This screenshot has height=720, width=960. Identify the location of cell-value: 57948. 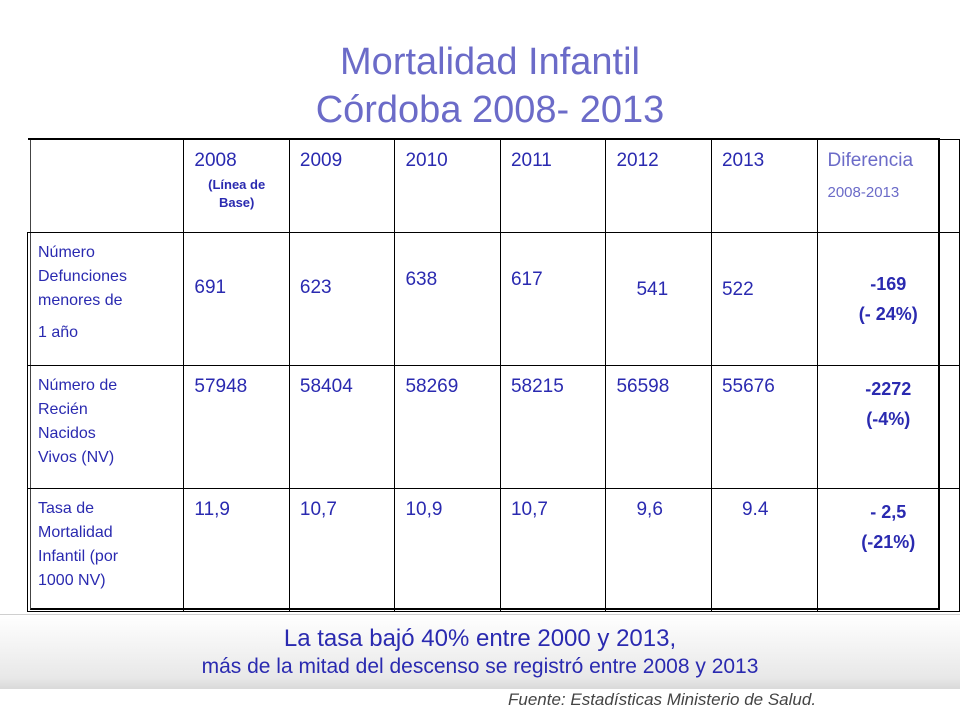
(221, 386).